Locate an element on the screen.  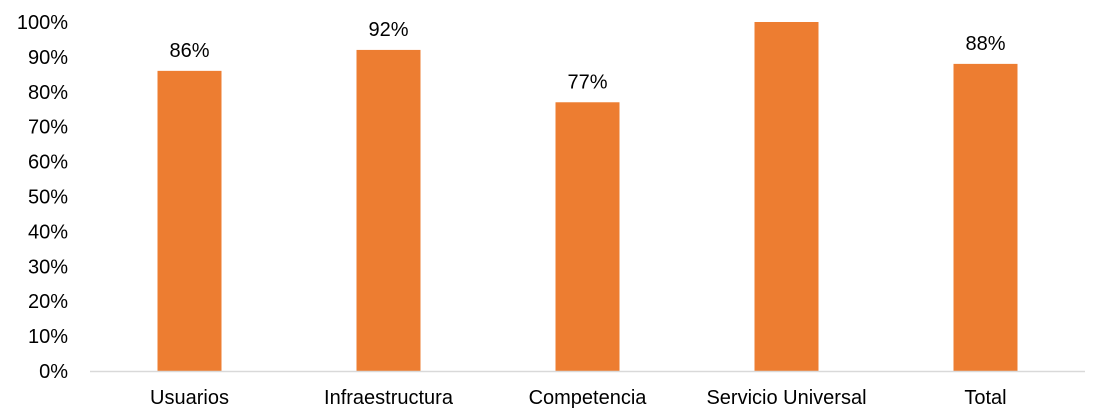
data-labels: 86% 92% 77% 88% is located at coordinates (587, 56).